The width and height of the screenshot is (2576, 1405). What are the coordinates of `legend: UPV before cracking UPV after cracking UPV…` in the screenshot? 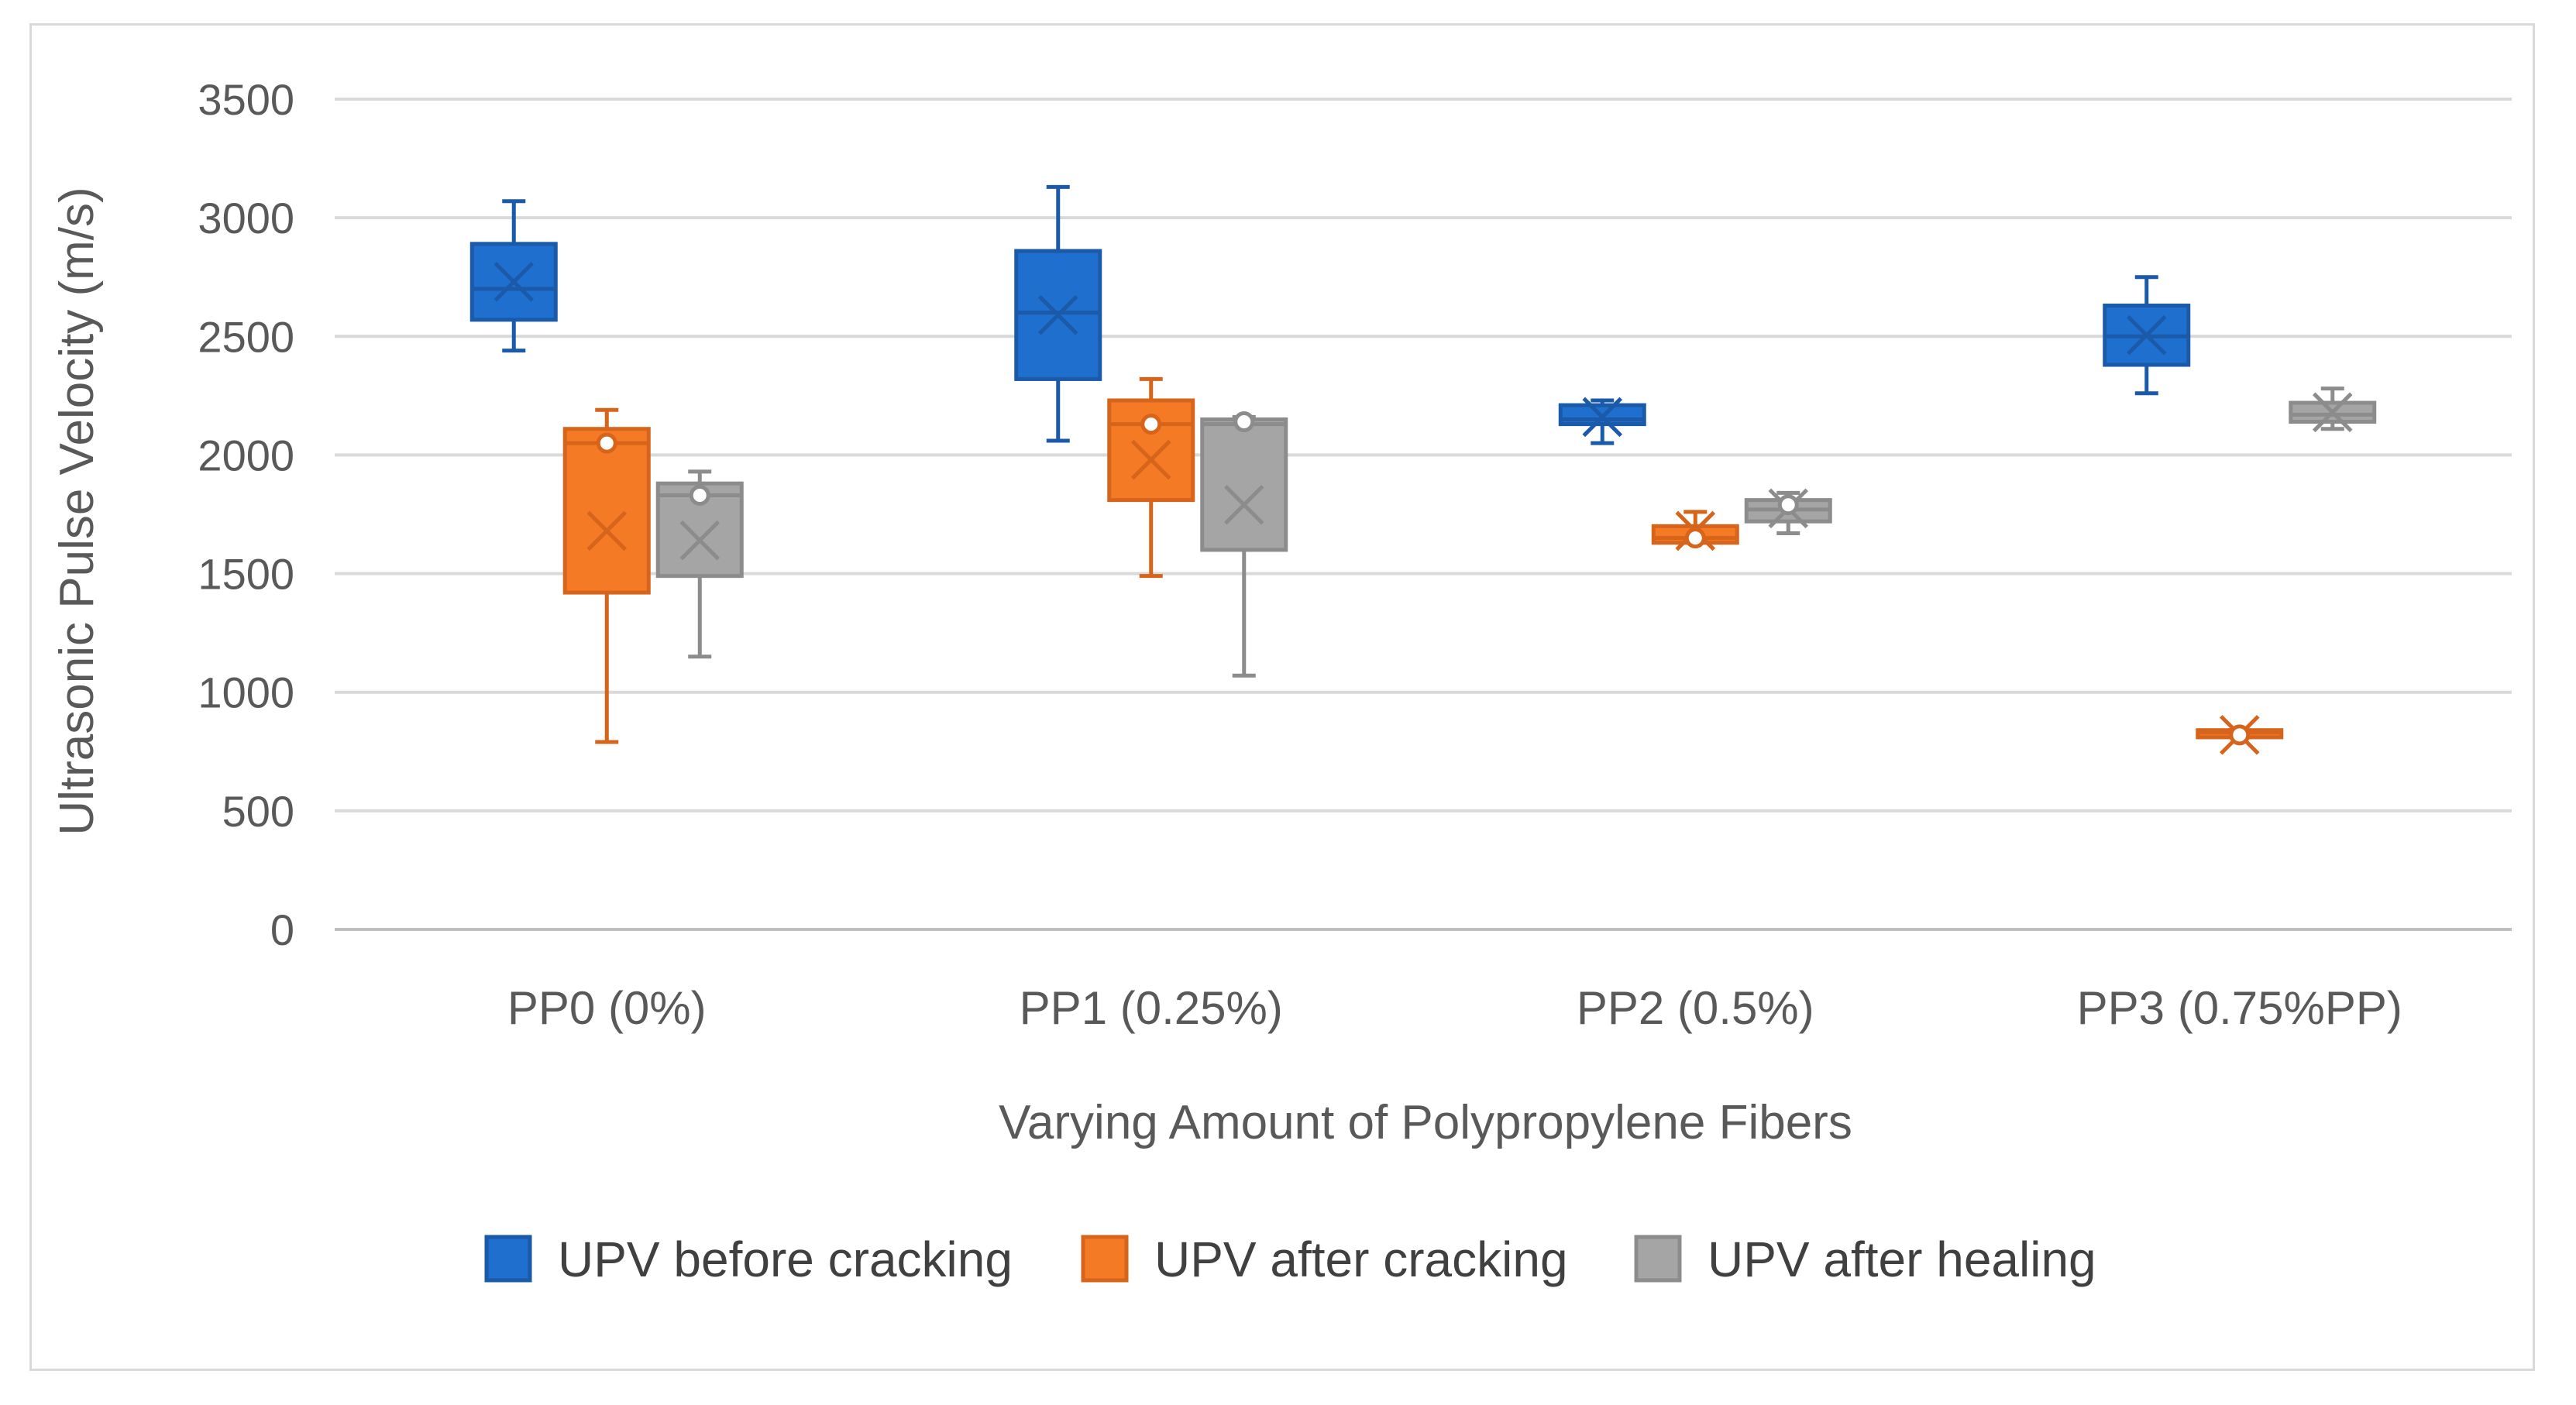 It's located at (1290, 1259).